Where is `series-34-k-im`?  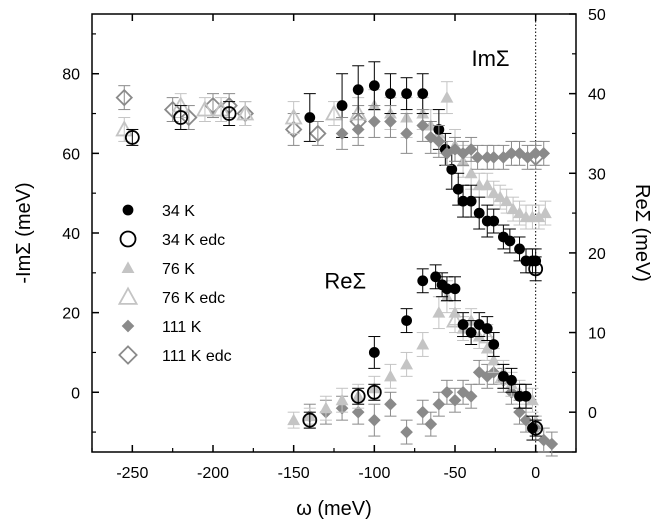
series-34-k-im is located at coordinates (422, 167).